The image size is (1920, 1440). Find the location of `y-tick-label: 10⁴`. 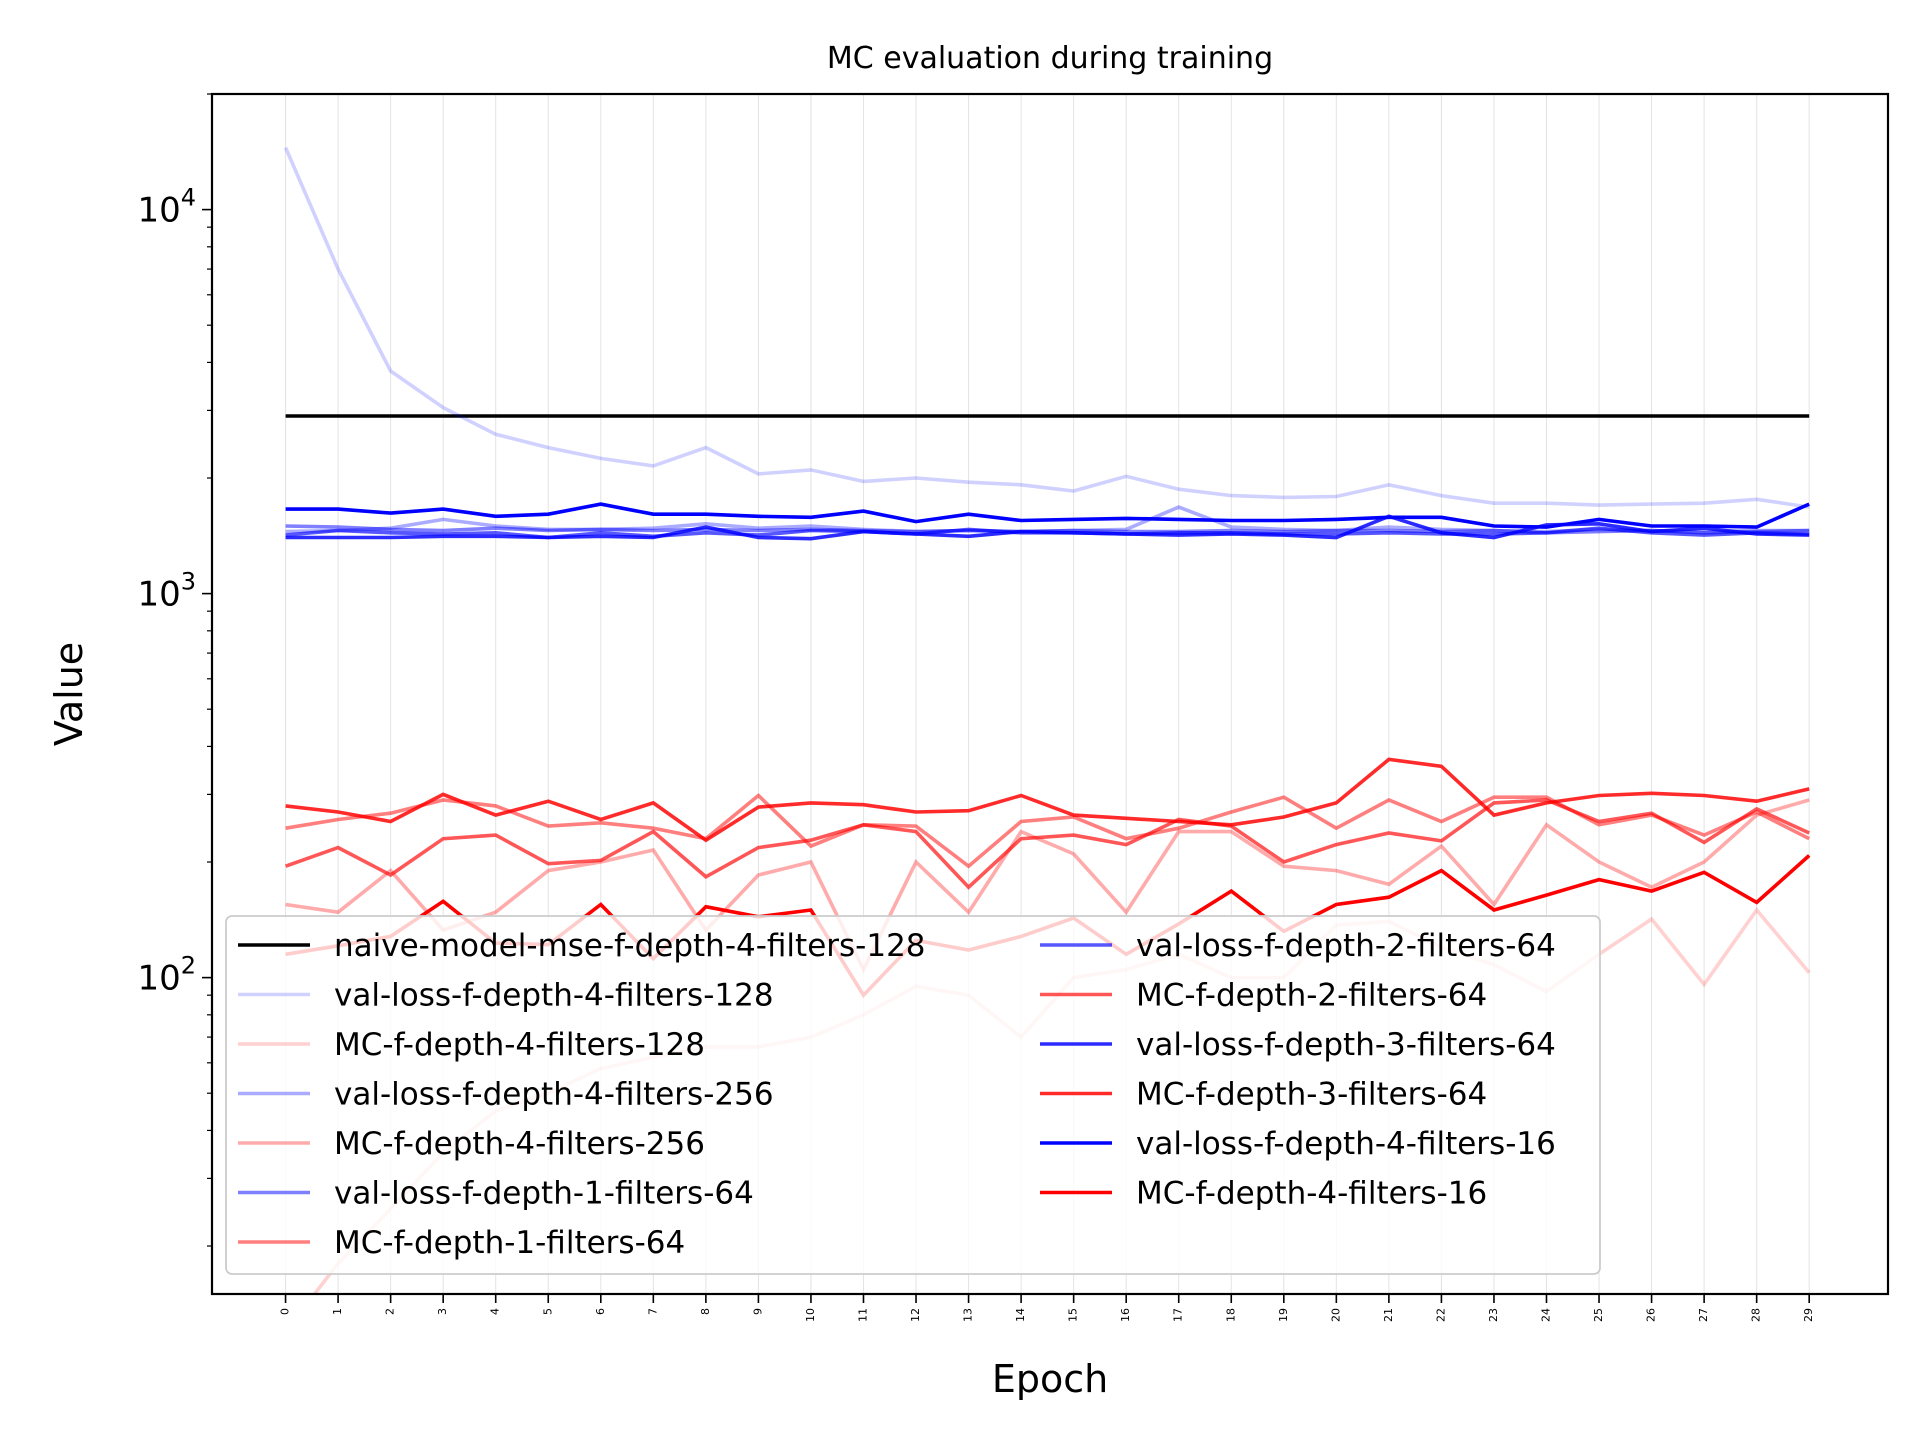

y-tick-label: 10⁴ is located at coordinates (166, 207).